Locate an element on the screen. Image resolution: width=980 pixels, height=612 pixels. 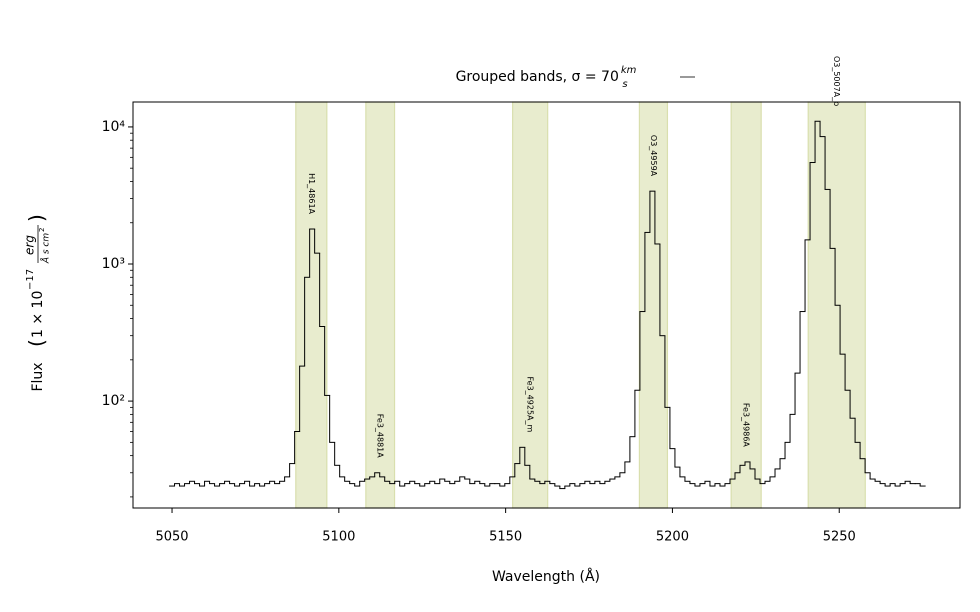
band-label: O3_5007A_b is located at coordinates (836, 81).